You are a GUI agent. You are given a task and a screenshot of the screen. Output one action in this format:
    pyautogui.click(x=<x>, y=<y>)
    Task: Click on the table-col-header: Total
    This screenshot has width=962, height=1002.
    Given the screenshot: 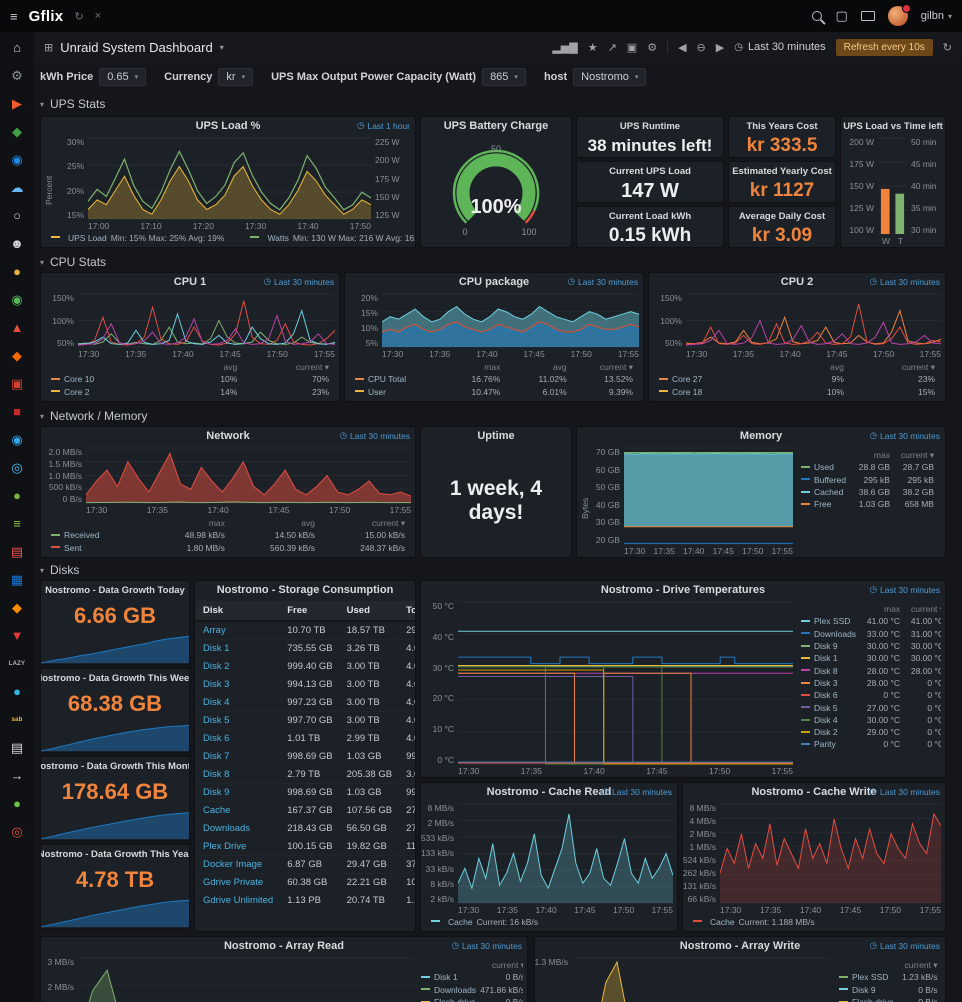 What is the action you would take?
    pyautogui.click(x=407, y=611)
    